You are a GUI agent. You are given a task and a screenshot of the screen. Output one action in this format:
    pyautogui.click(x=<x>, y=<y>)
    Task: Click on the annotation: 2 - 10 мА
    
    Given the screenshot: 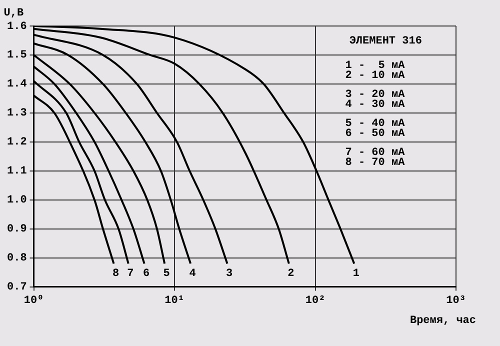 What is the action you would take?
    pyautogui.click(x=375, y=76)
    